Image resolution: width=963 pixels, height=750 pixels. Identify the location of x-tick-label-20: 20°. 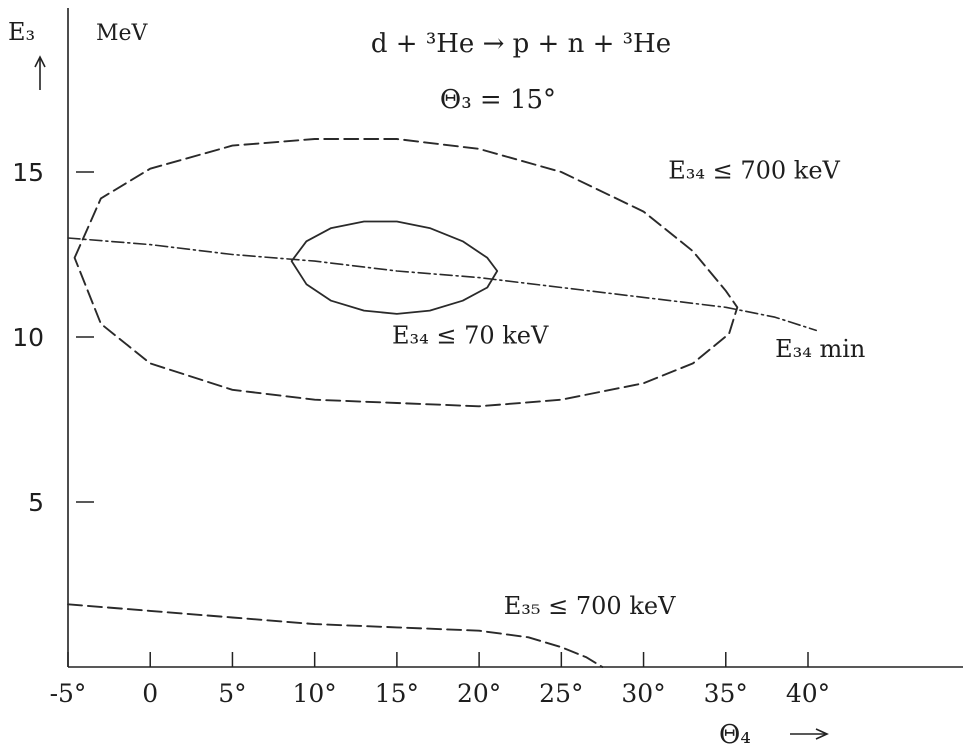
(479, 693).